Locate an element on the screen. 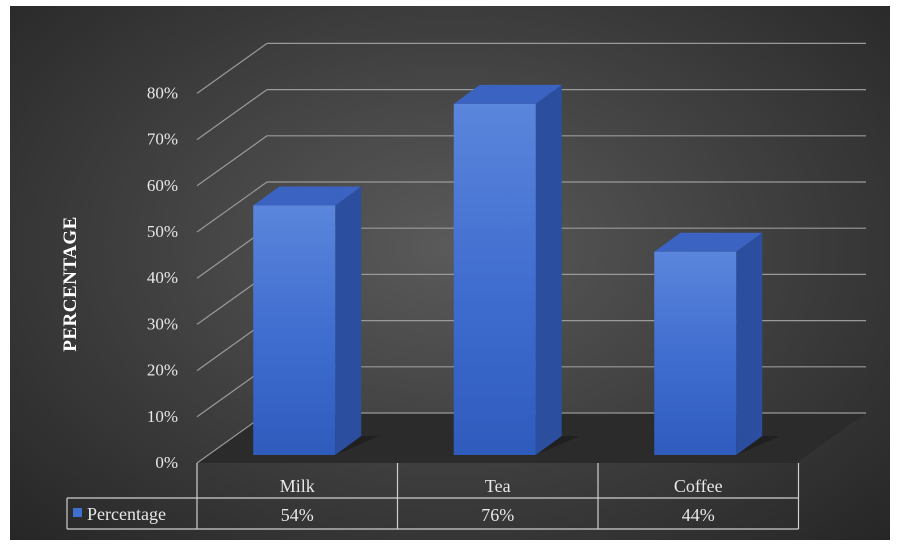 The width and height of the screenshot is (902, 546). y-tick-label: 30% is located at coordinates (162, 323).